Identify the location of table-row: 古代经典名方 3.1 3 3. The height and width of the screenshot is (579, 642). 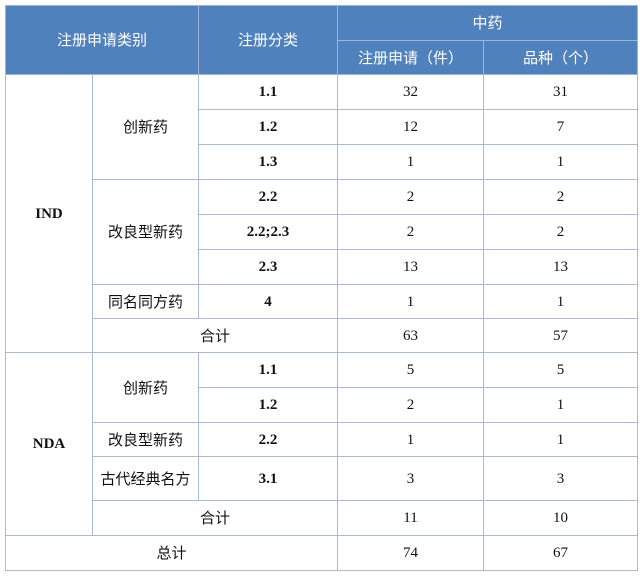
(322, 478).